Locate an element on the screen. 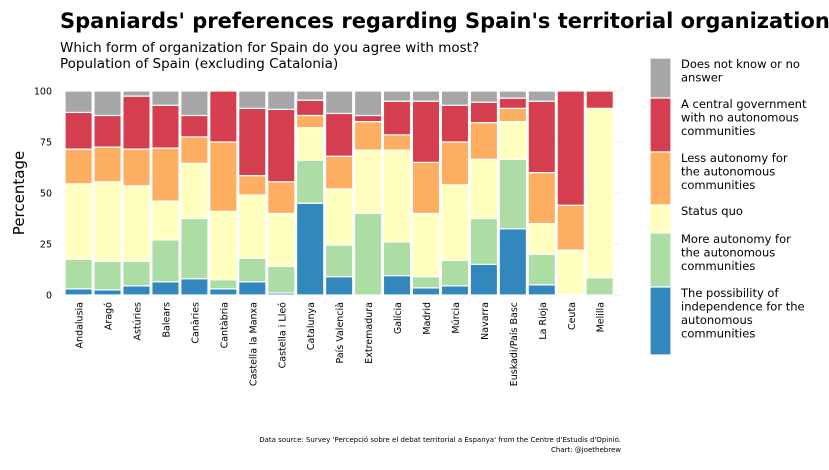  legend-label: Status quo is located at coordinates (712, 211).